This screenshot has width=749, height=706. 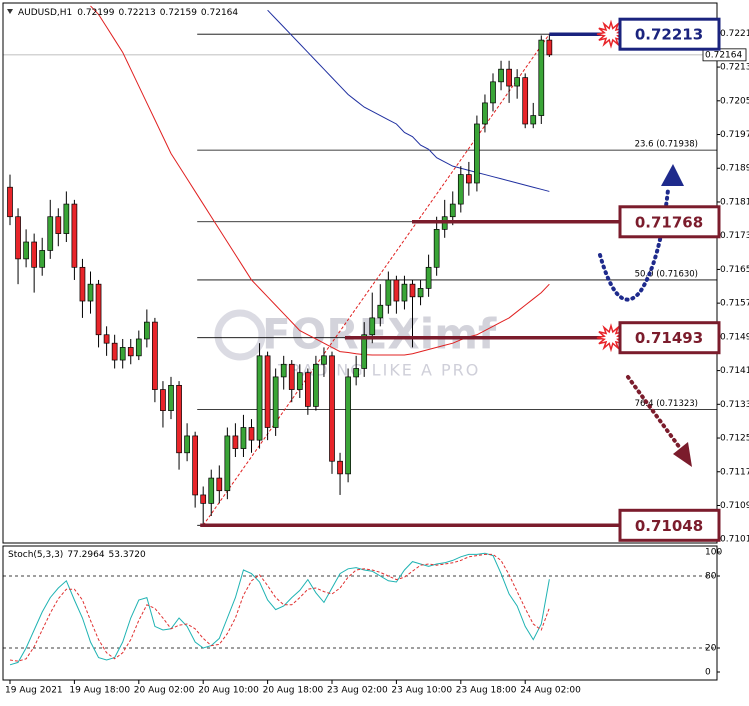 What do you see at coordinates (708, 672) in the screenshot?
I see `stoch-y-tick-label: 0` at bounding box center [708, 672].